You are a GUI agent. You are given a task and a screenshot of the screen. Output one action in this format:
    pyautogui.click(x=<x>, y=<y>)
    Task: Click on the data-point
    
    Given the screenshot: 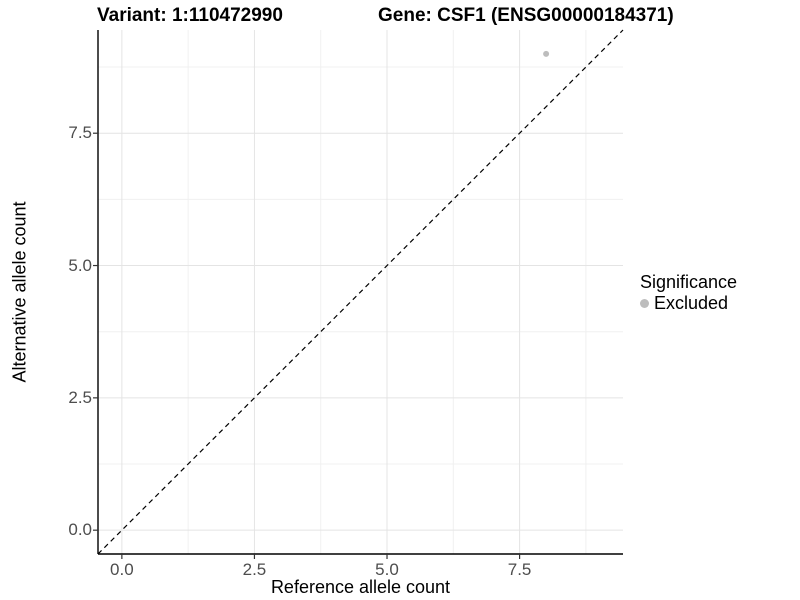 What is the action you would take?
    pyautogui.click(x=546, y=53)
    